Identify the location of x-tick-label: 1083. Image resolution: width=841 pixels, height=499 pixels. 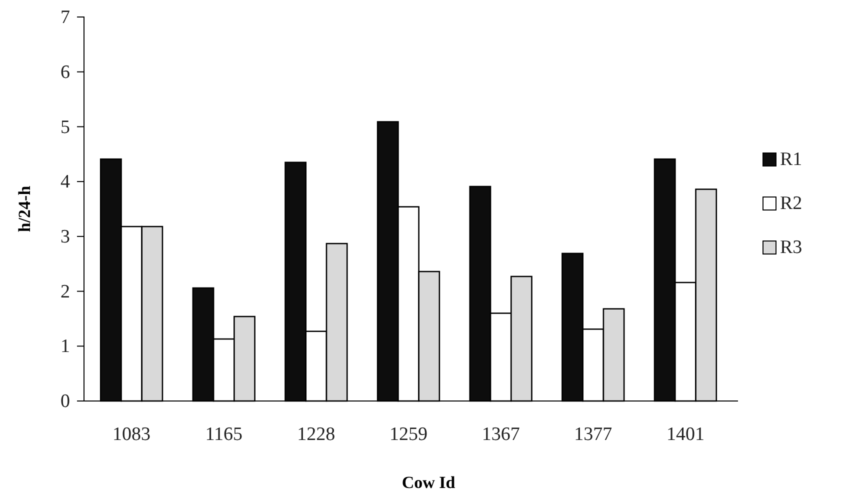
(131, 435).